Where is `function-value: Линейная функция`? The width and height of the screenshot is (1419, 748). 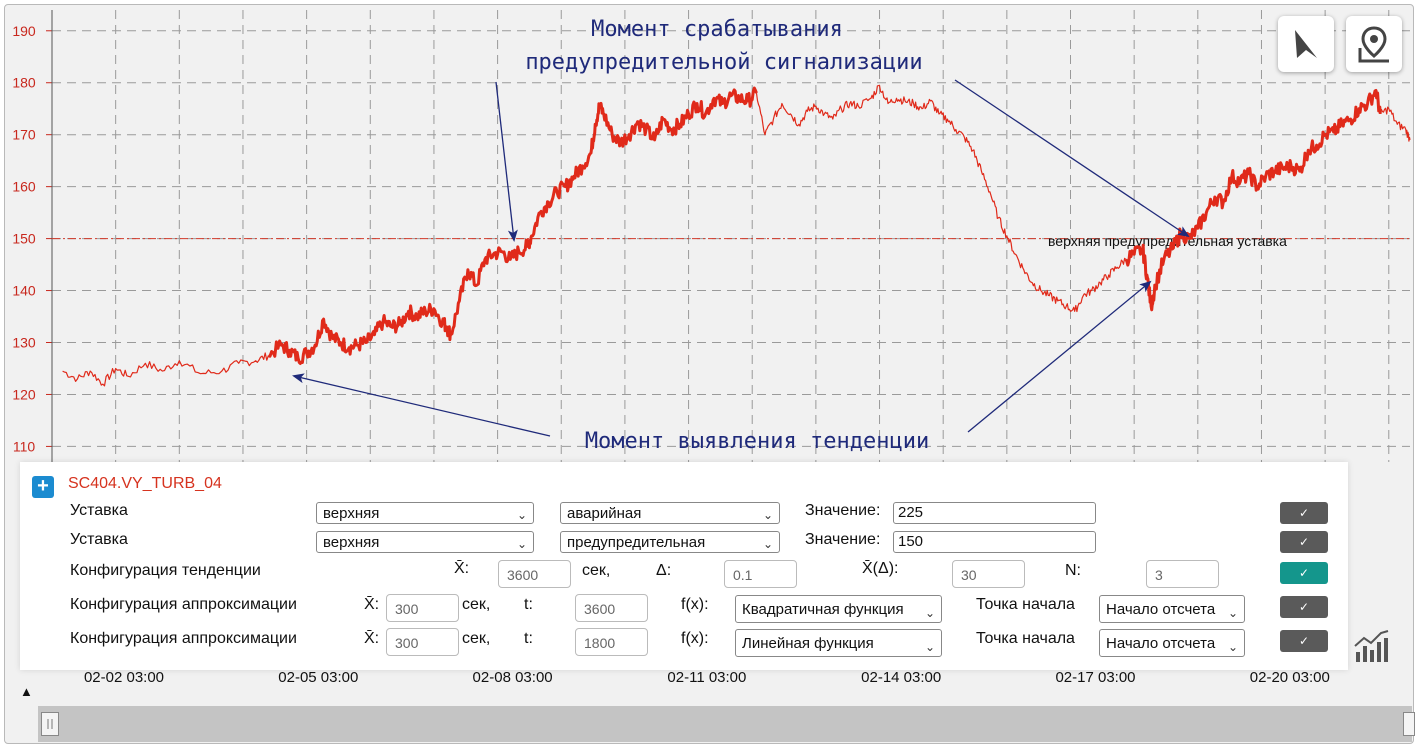
function-value: Линейная функция is located at coordinates (808, 643).